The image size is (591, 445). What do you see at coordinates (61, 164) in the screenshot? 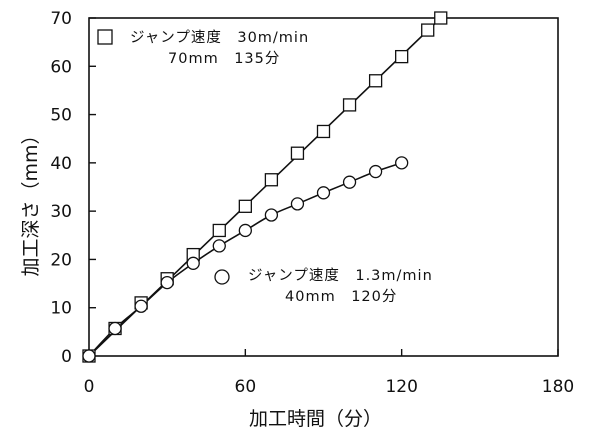
I see `y-tick-label: 40` at bounding box center [61, 164].